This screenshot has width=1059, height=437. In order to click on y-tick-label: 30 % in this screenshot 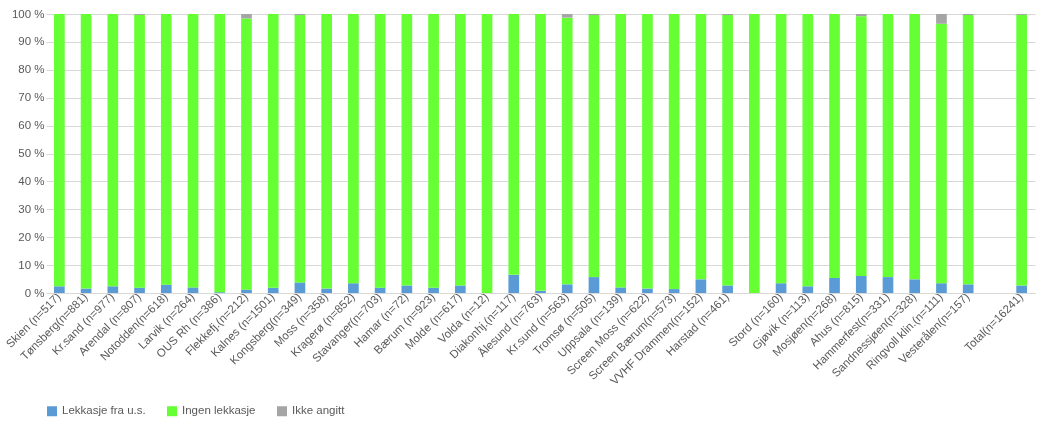, I will do `click(31, 208)`.